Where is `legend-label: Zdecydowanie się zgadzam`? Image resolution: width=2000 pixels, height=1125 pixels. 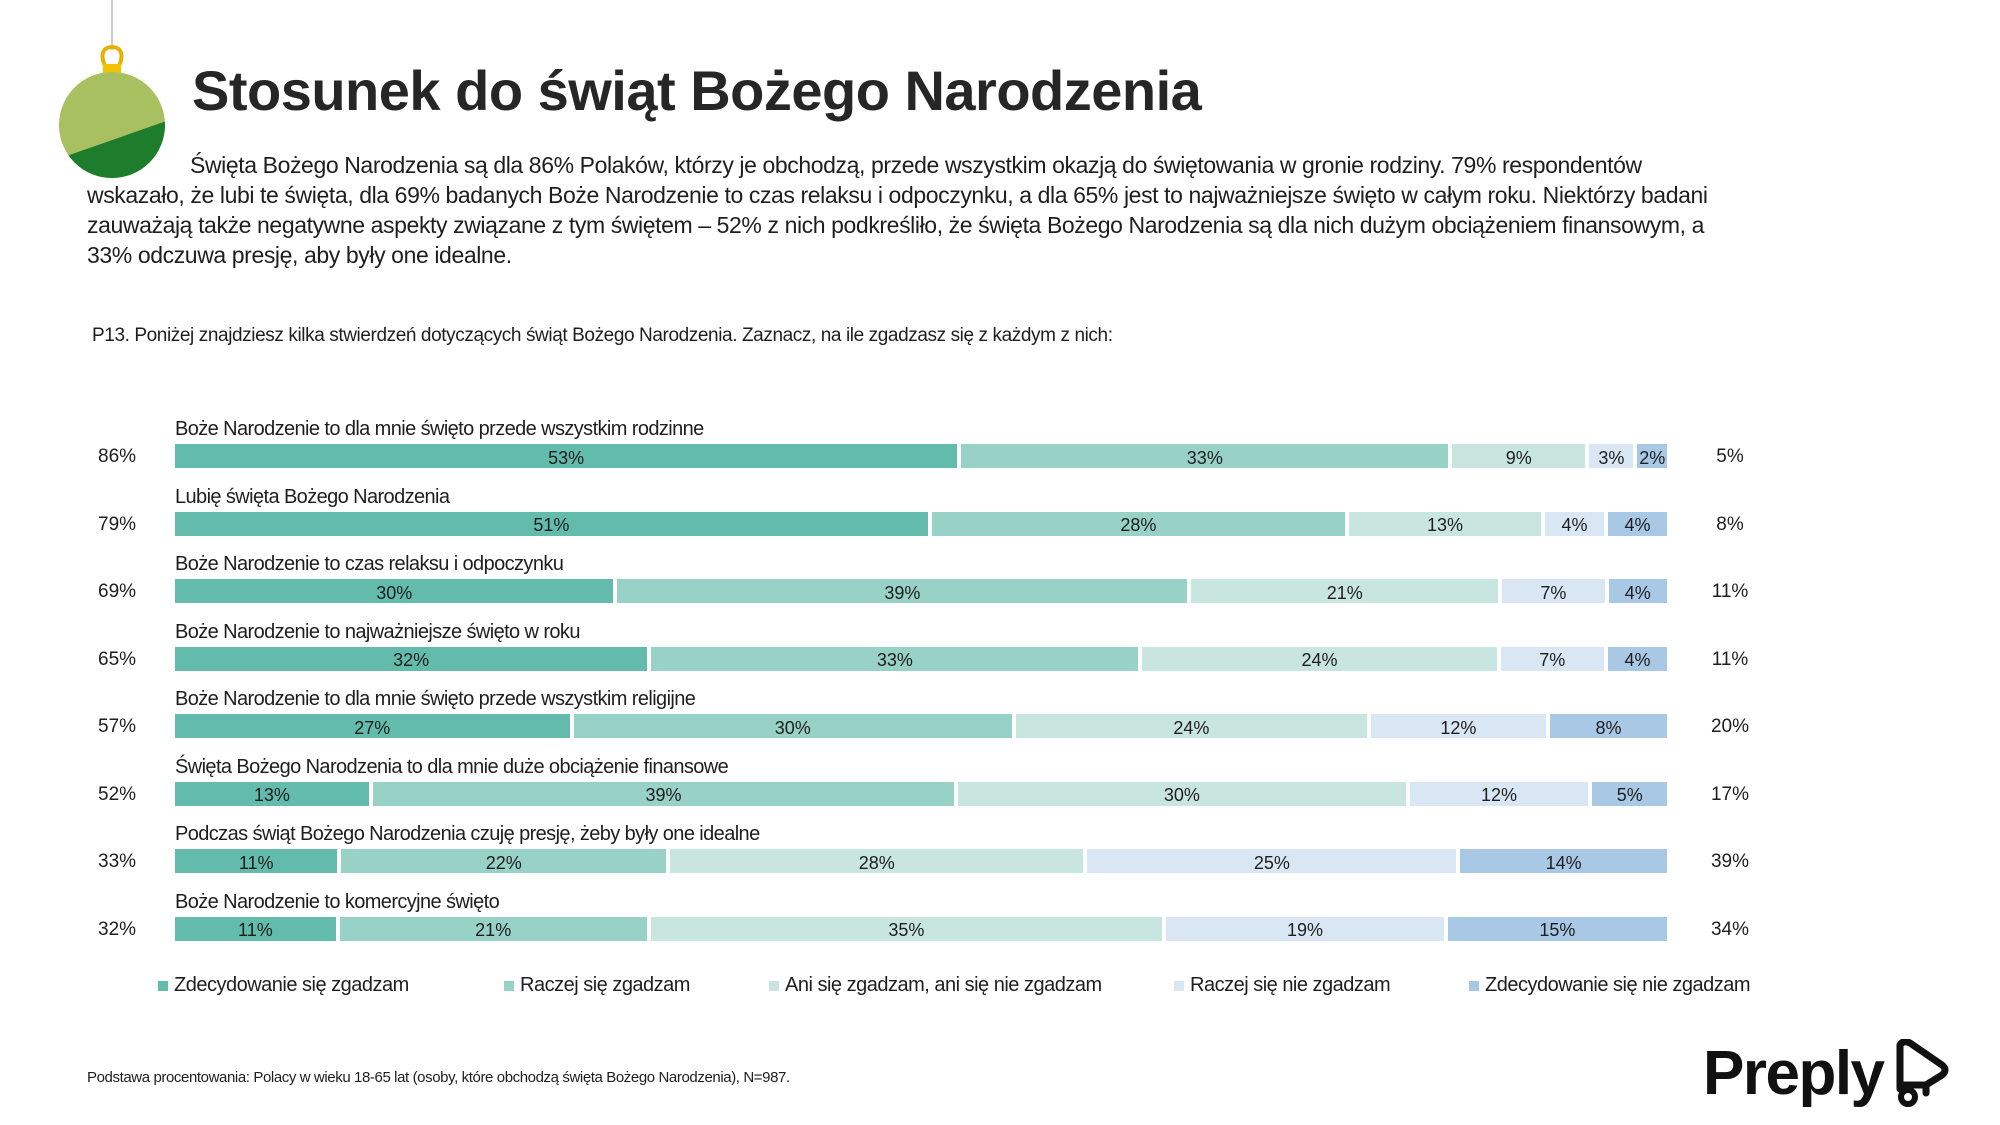 legend-label: Zdecydowanie się zgadzam is located at coordinates (291, 985).